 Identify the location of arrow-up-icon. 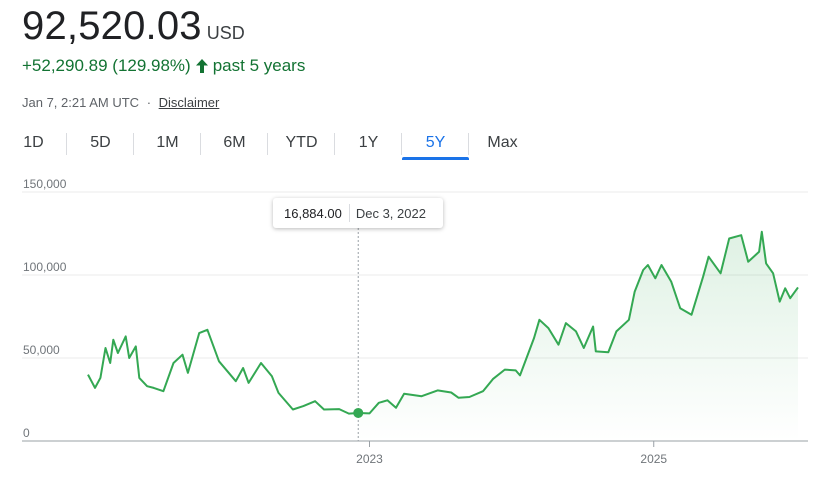
(201, 66).